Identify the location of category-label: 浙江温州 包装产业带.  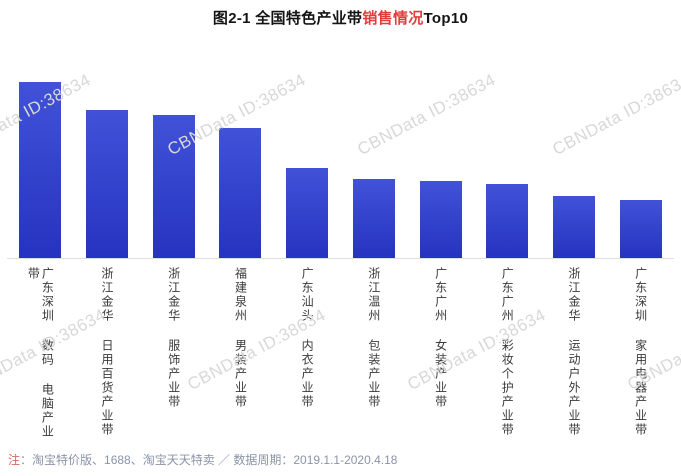
(373, 338).